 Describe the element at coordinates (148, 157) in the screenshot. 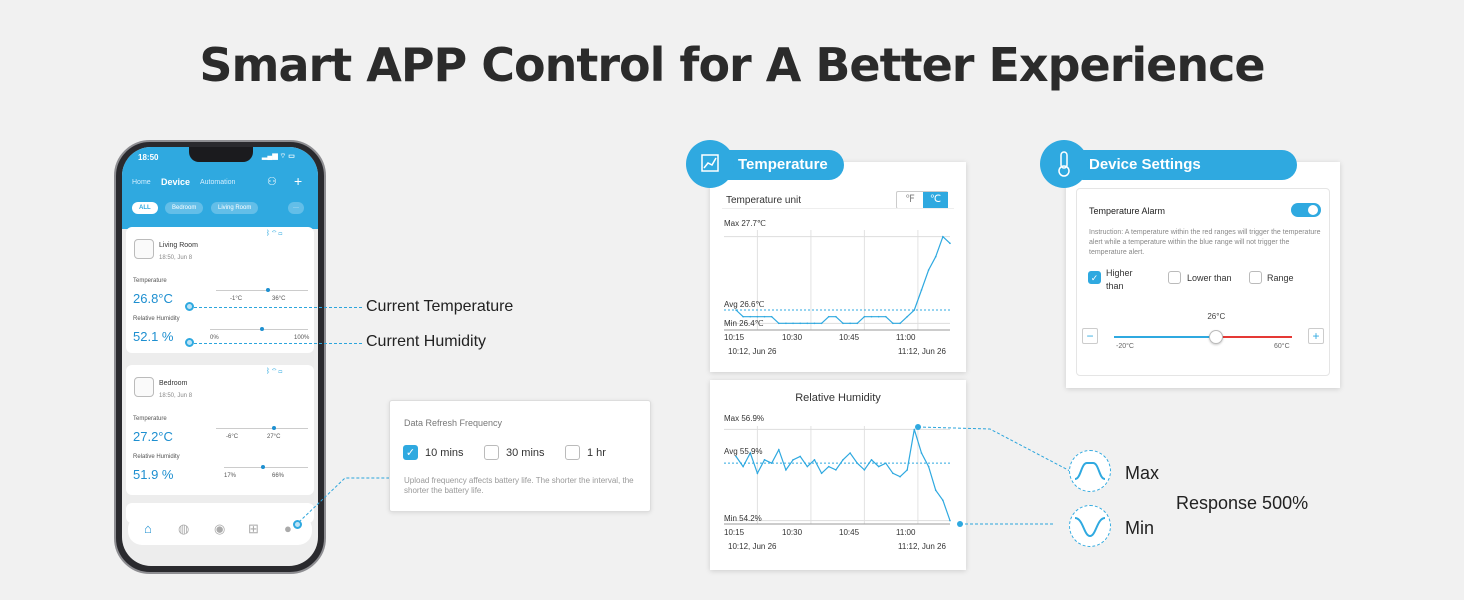

I see `status-time: 18:50` at that location.